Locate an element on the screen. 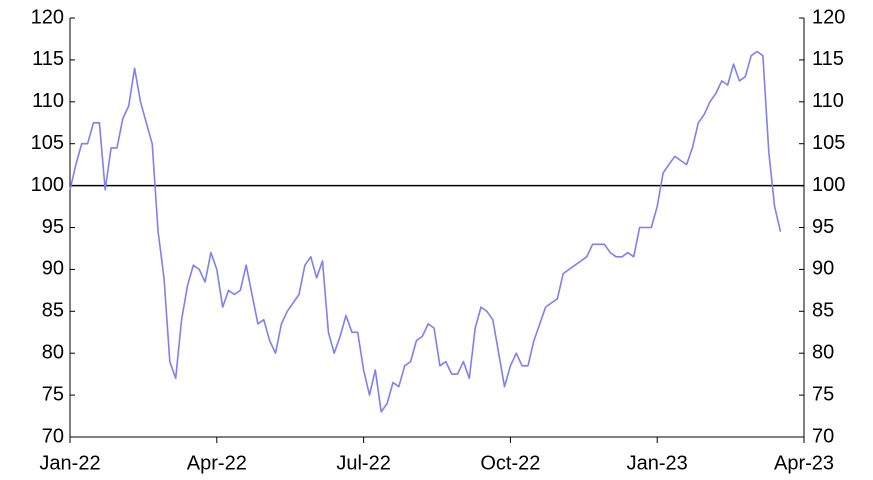  y-tick-label: 95 is located at coordinates (53, 227).